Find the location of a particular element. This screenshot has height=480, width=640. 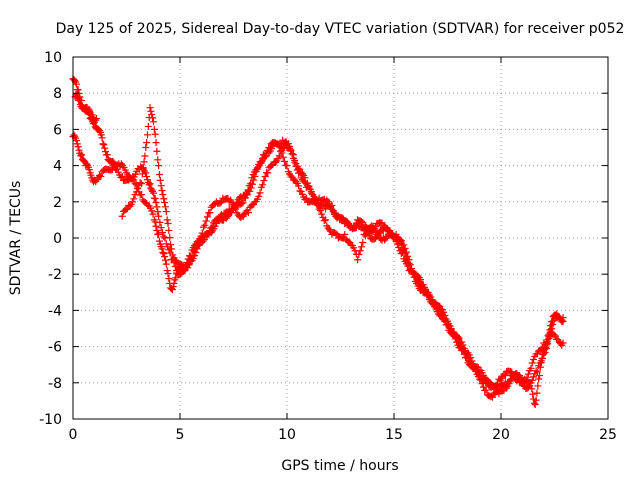

y-axis-label: SDTVAR / TECUs is located at coordinates (16, 238).